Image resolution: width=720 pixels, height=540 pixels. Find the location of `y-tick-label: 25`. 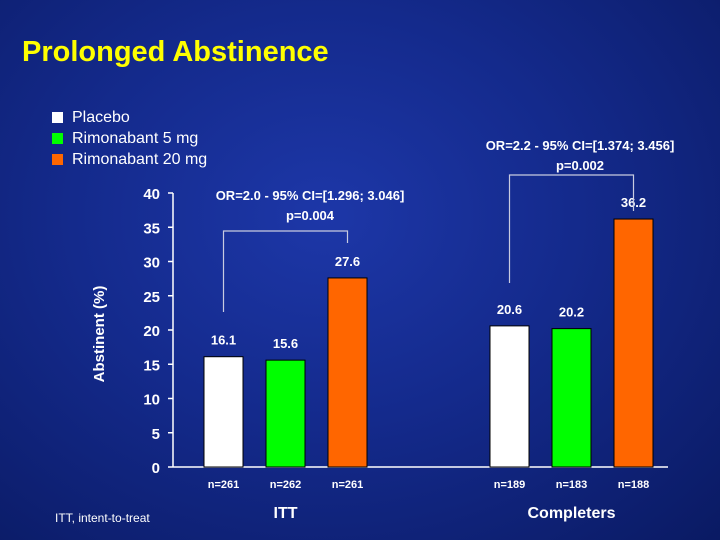

y-tick-label: 25 is located at coordinates (151, 297).